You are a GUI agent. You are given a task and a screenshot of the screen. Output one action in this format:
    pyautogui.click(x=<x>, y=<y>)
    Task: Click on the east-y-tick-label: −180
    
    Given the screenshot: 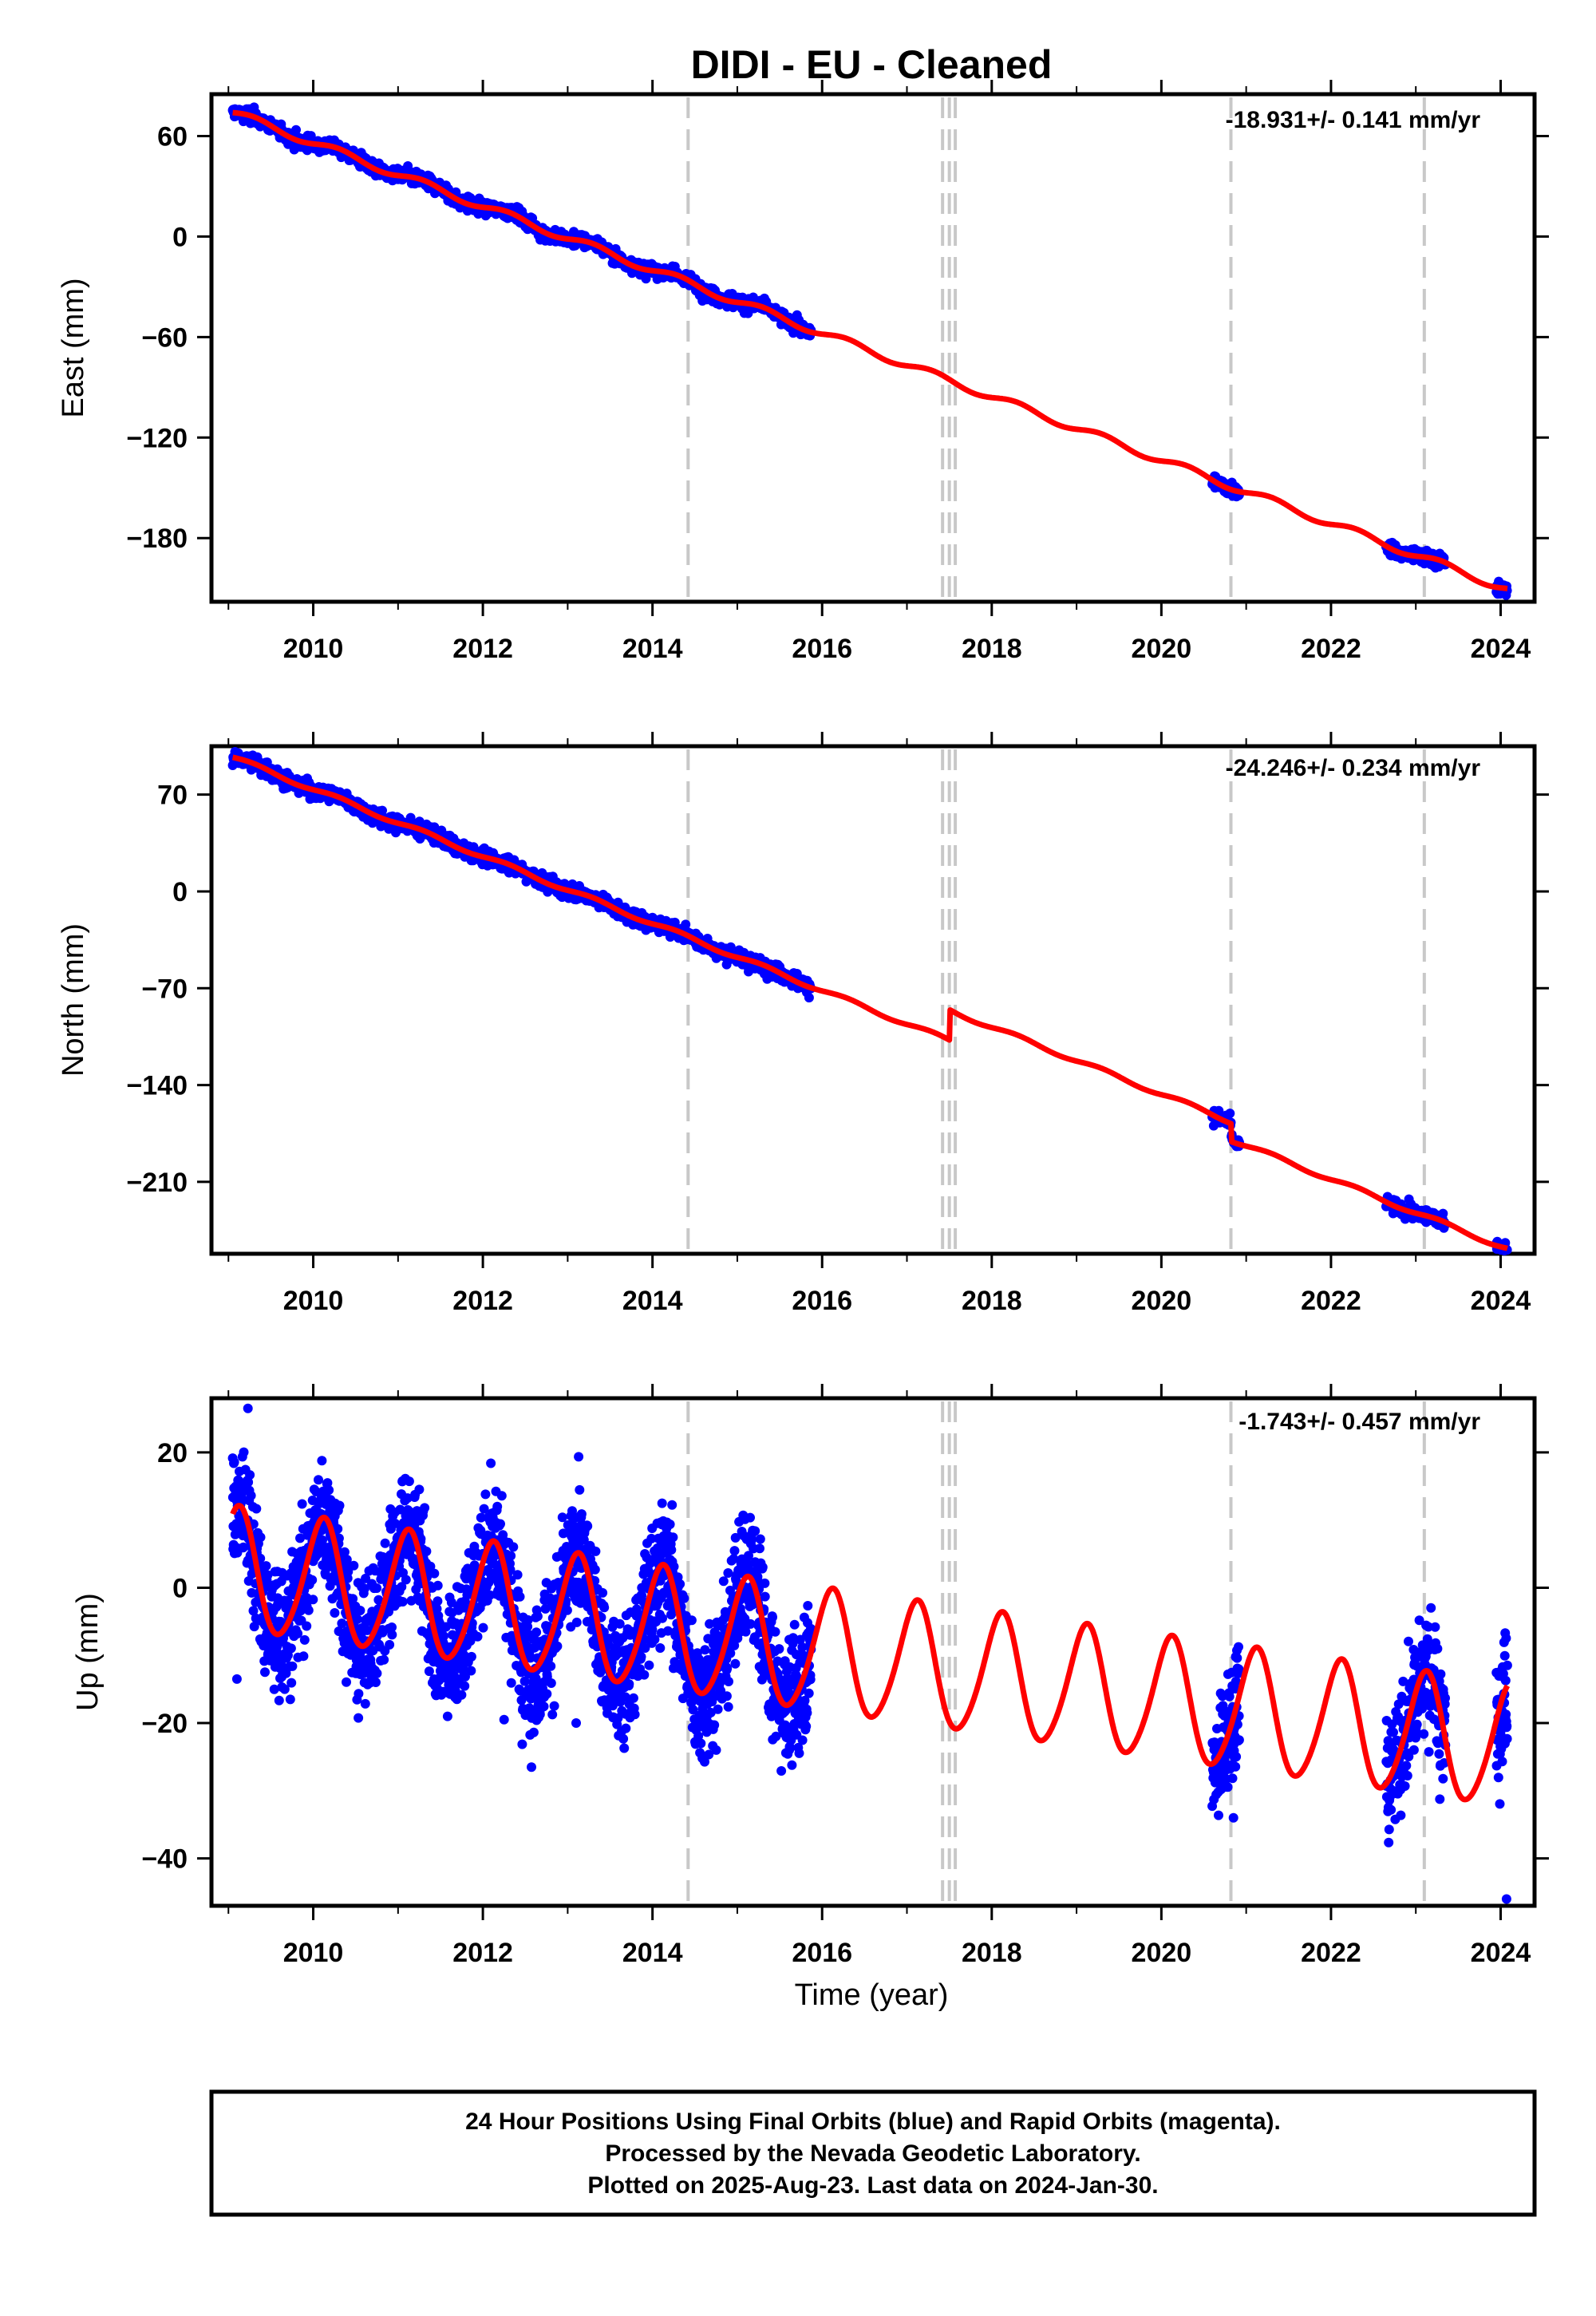 What is the action you would take?
    pyautogui.click(x=157, y=539)
    